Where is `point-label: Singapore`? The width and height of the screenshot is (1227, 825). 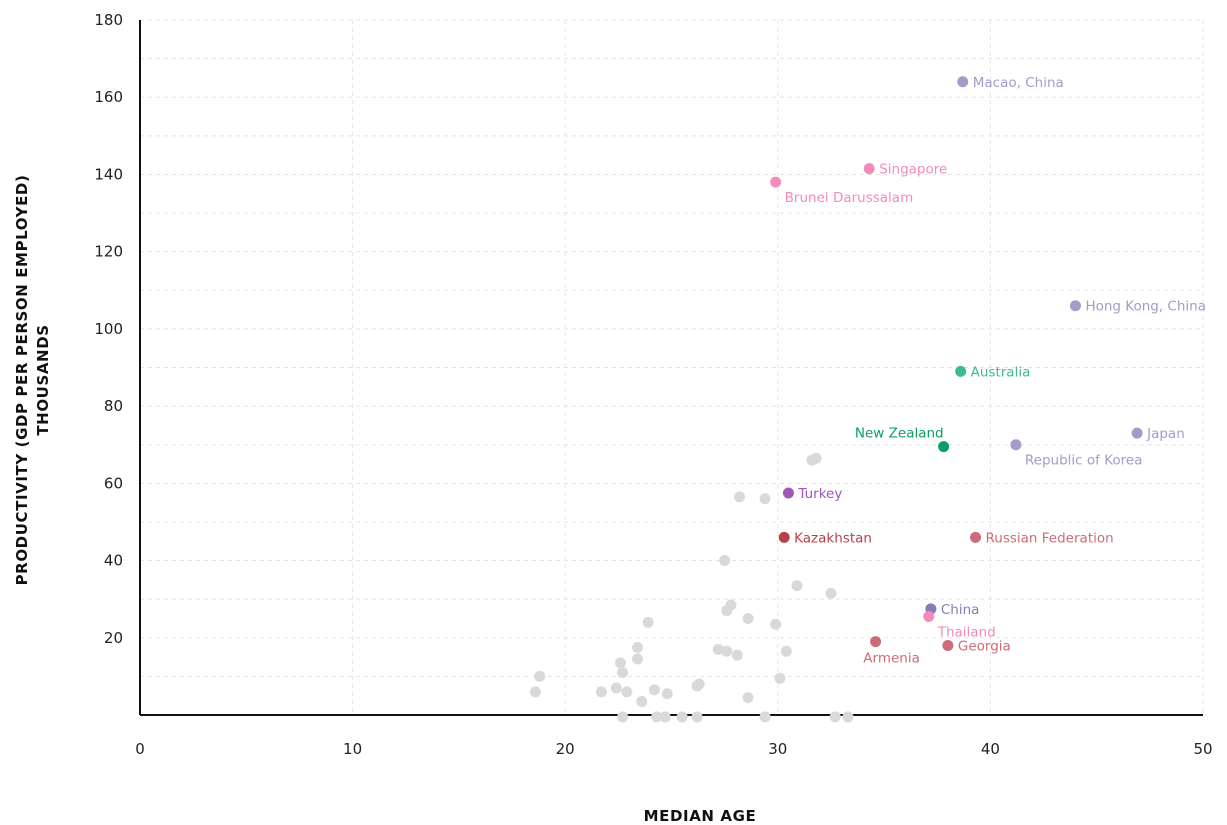
point-label: Singapore is located at coordinates (913, 170).